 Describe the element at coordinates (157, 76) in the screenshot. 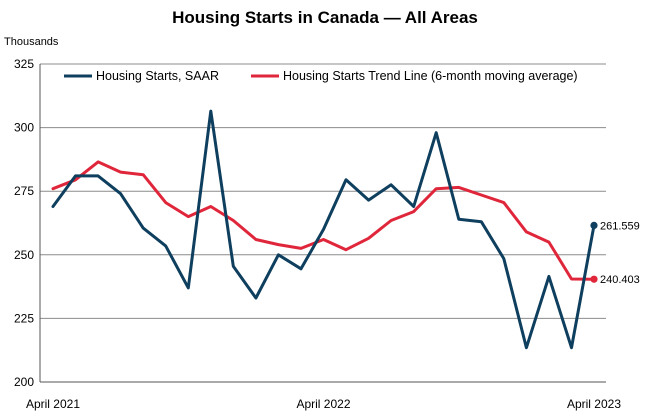

I see `legend-label-0: Housing Starts, SAAR` at that location.